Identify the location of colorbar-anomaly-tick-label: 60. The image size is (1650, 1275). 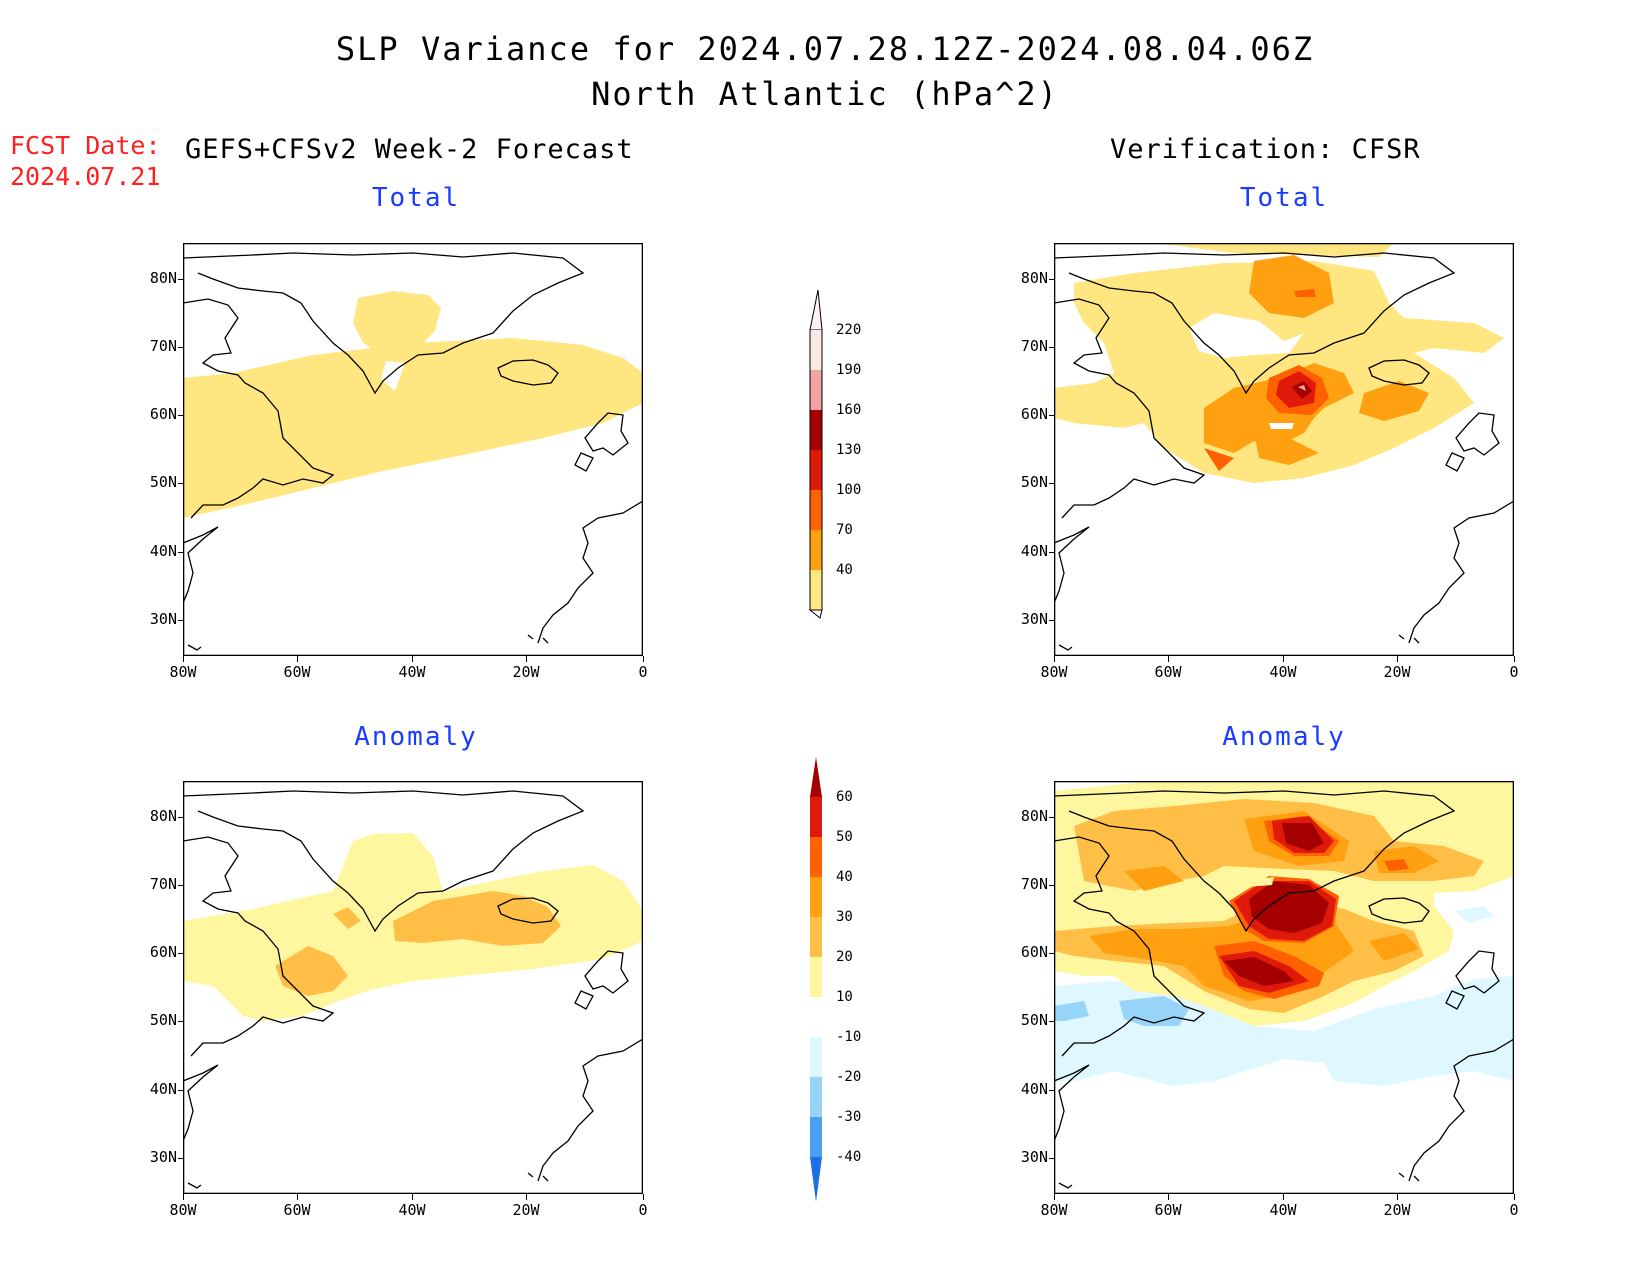
(844, 797).